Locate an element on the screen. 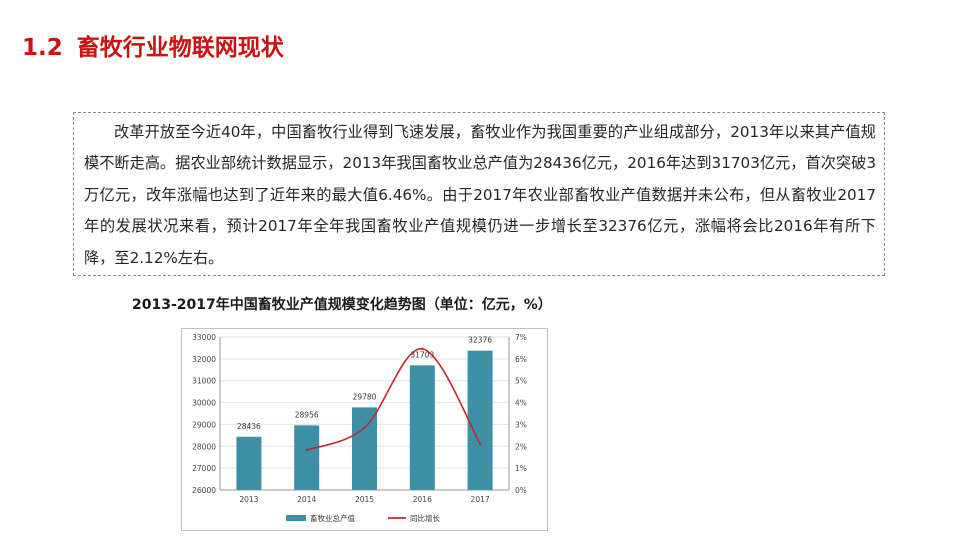 This screenshot has width=970, height=545. y-left-tick-label: 32000 is located at coordinates (204, 359).